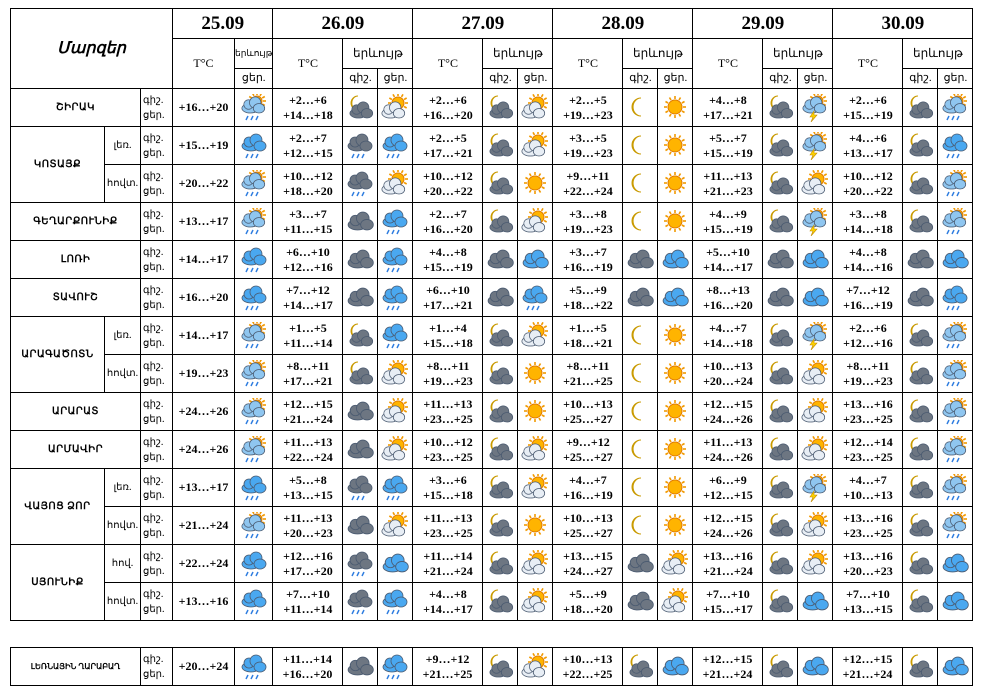 Image resolution: width=983 pixels, height=700 pixels. Describe the element at coordinates (675, 486) in the screenshot. I see `icon-circle` at that location.